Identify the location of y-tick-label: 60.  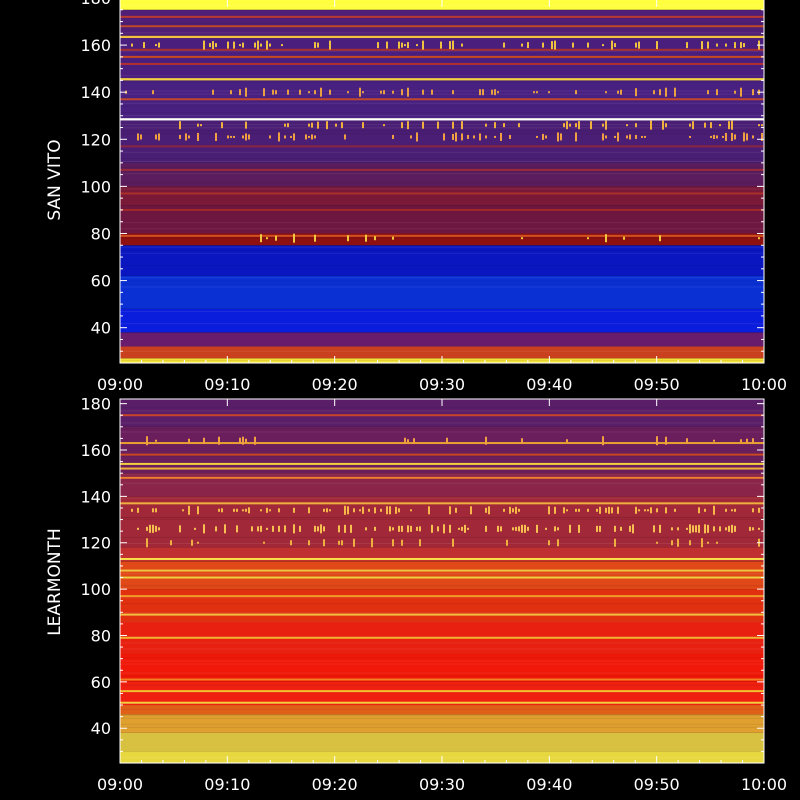
(101, 281).